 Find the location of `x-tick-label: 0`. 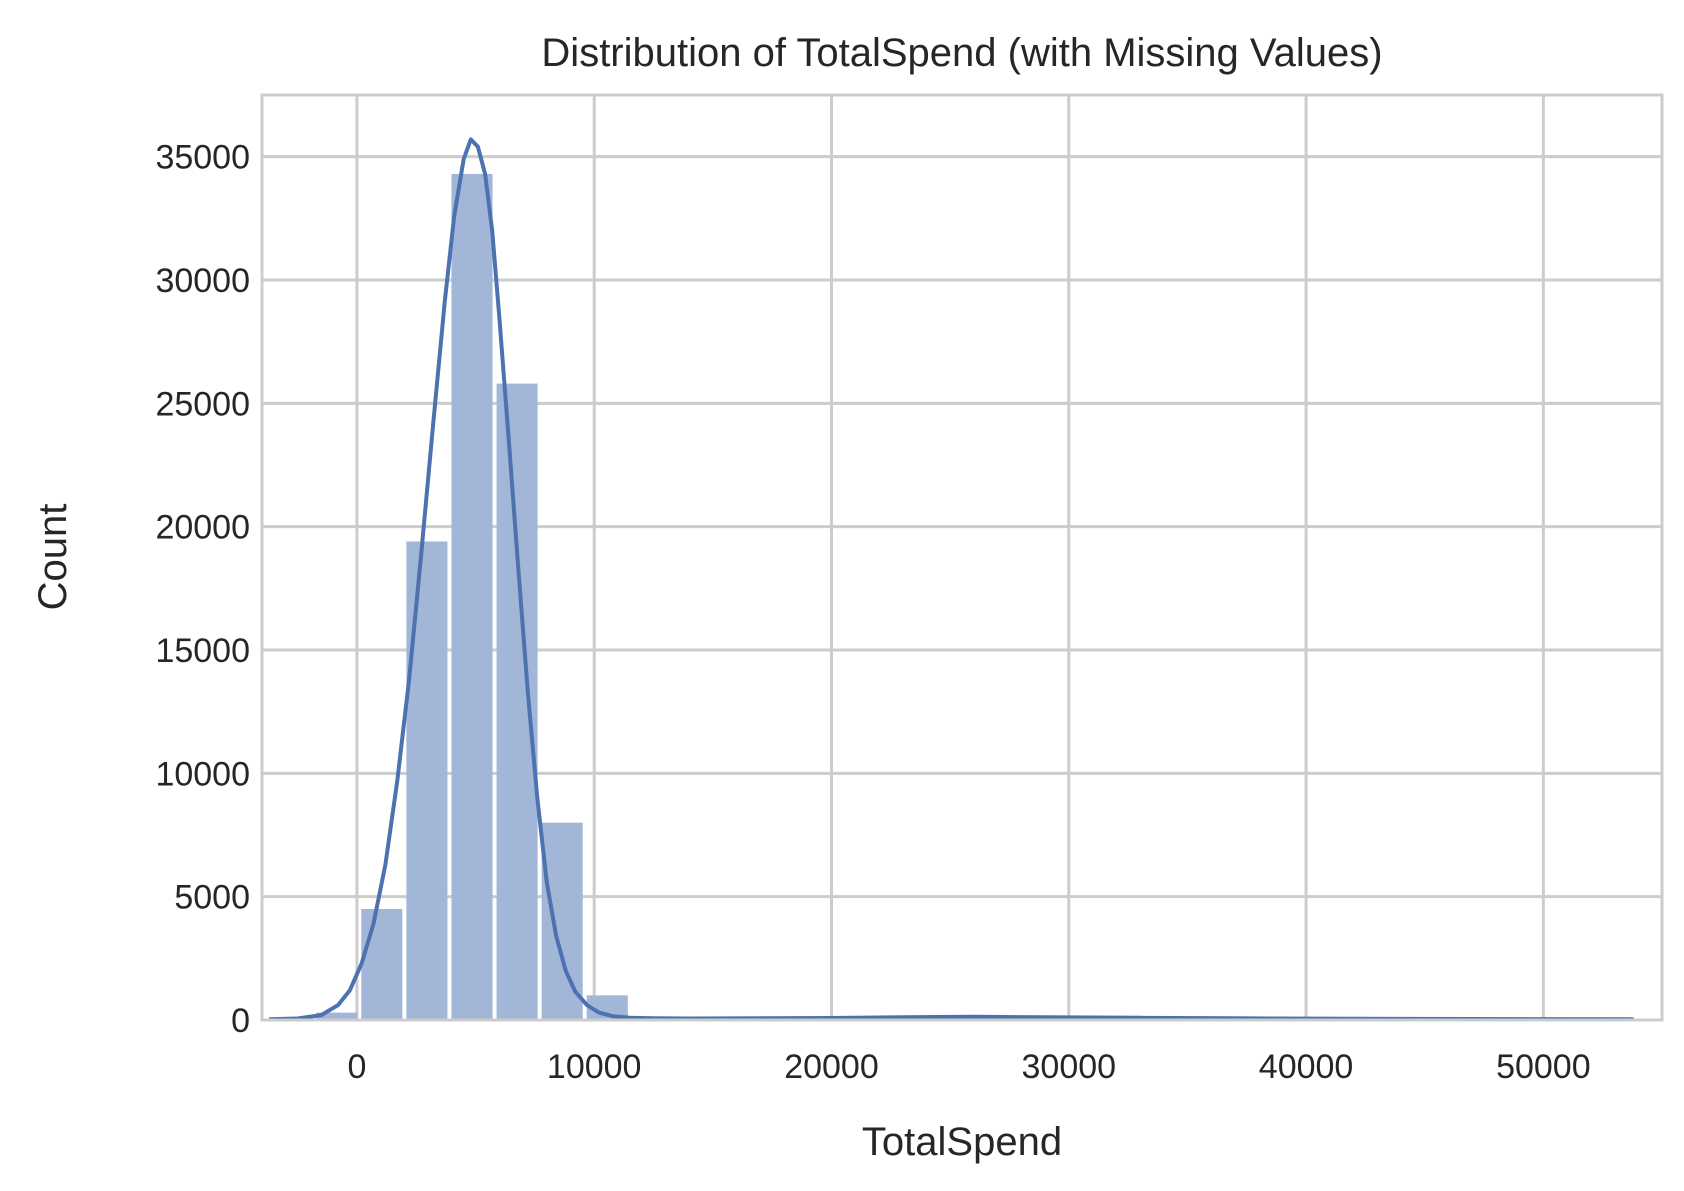

x-tick-label: 0 is located at coordinates (356, 1067).